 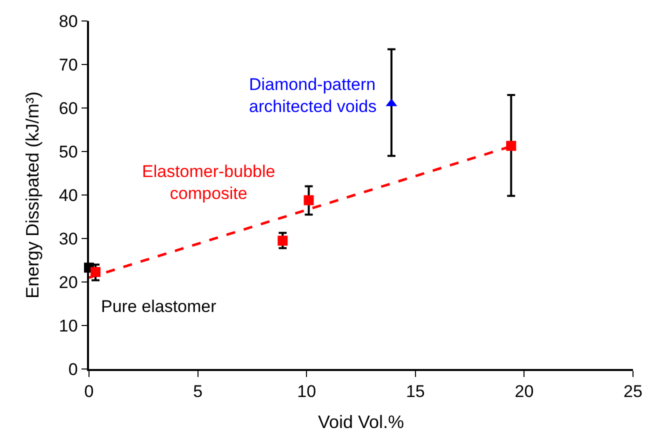 I want to click on series-label: Pure elastomer, so click(x=159, y=306).